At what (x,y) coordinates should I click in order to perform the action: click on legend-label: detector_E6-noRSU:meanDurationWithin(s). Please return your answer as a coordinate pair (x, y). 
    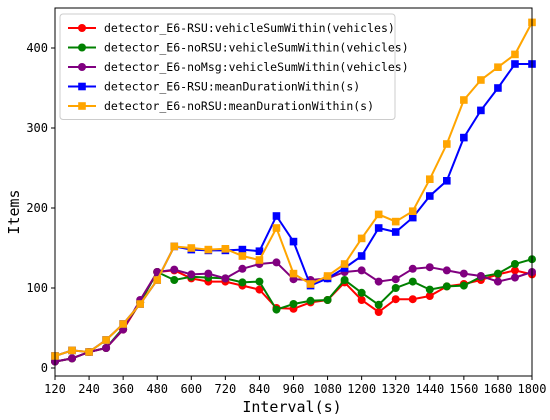
    Looking at the image, I should click on (239, 106).